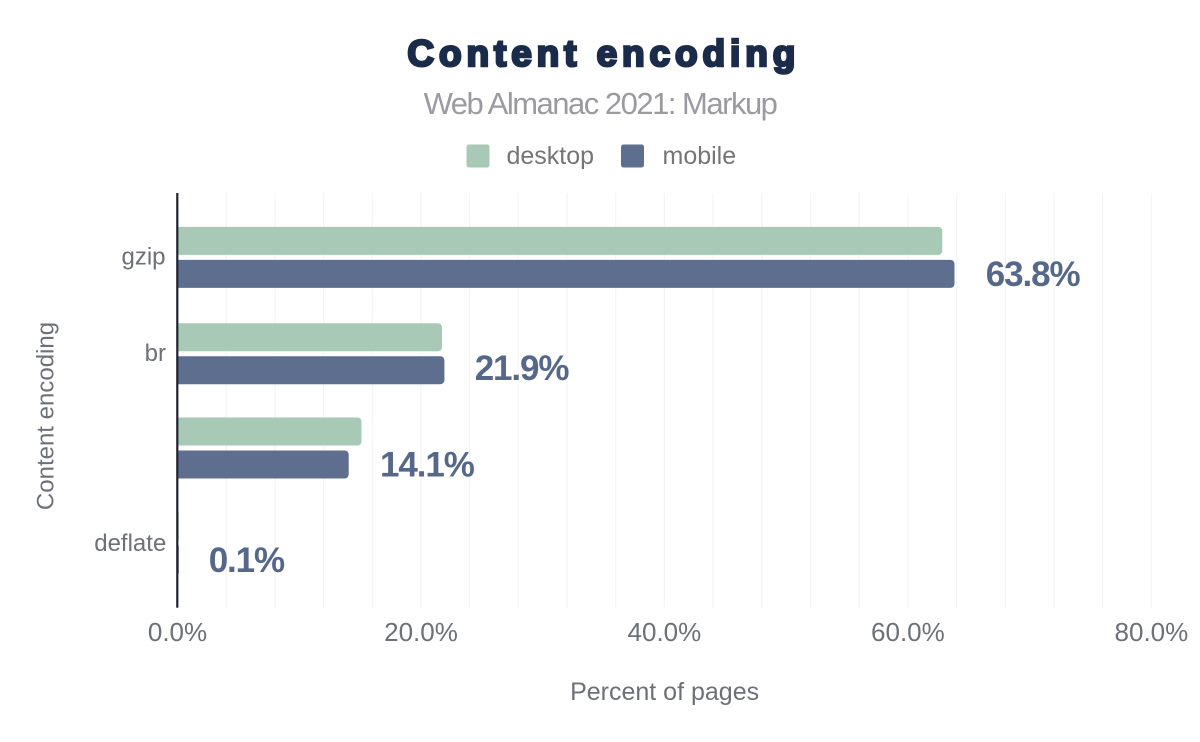  What do you see at coordinates (908, 632) in the screenshot?
I see `svg-text: 60.0%` at bounding box center [908, 632].